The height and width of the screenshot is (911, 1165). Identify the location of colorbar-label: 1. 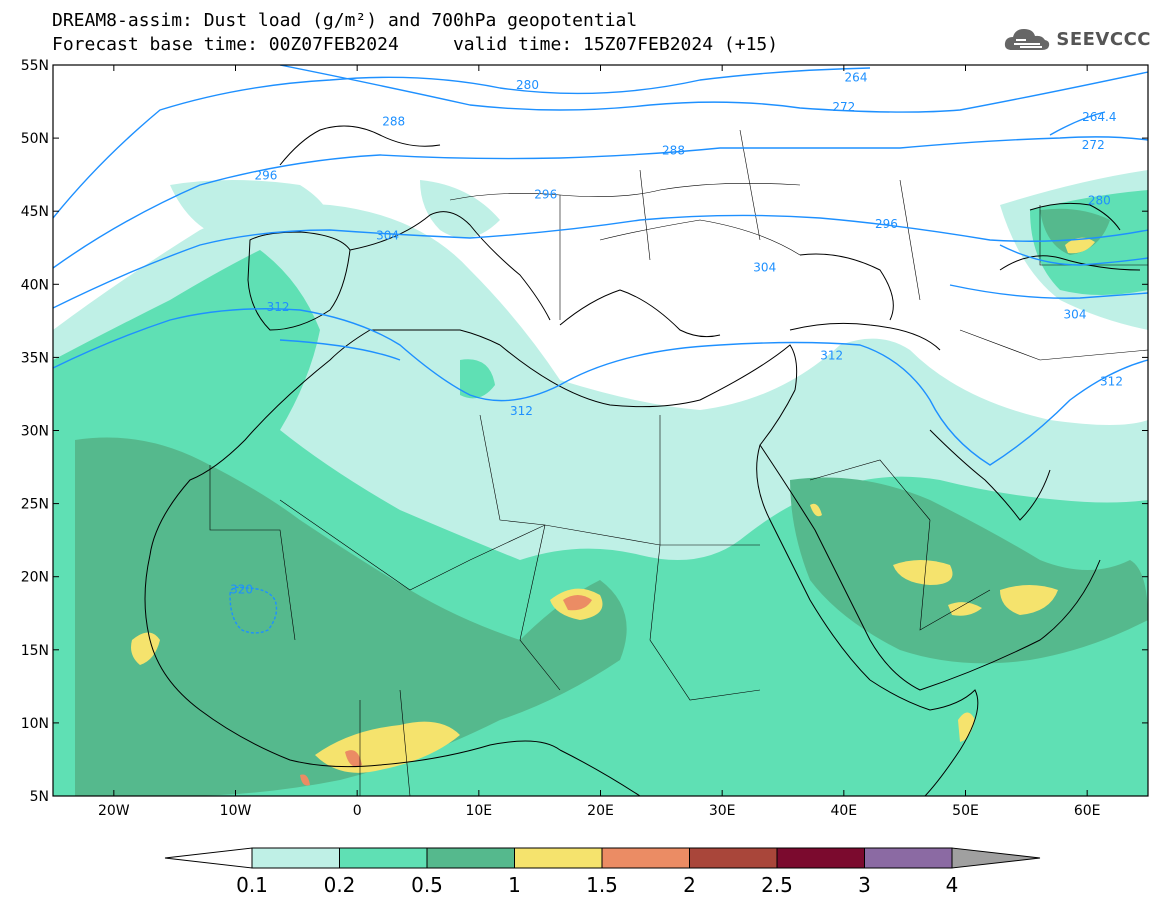
(514, 885).